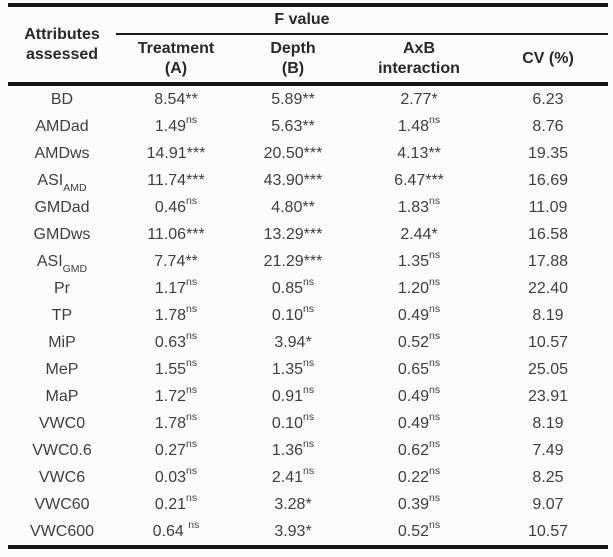 The width and height of the screenshot is (613, 557). Describe the element at coordinates (176, 49) in the screenshot. I see `treatment-label: Treatment` at that location.